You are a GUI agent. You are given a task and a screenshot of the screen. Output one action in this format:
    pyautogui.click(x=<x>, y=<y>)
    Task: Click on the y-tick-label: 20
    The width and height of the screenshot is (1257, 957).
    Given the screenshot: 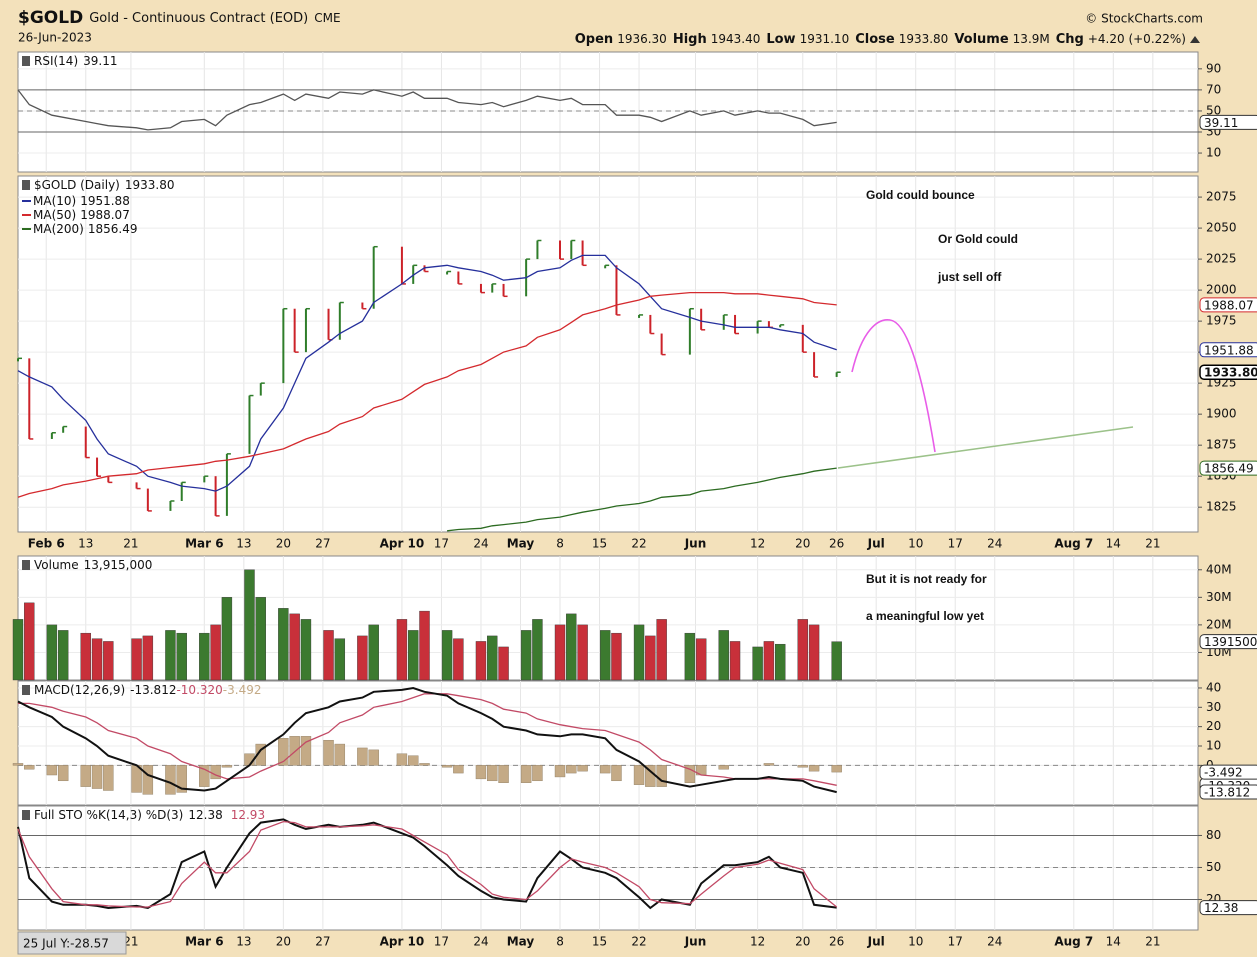 What is the action you would take?
    pyautogui.click(x=1213, y=726)
    